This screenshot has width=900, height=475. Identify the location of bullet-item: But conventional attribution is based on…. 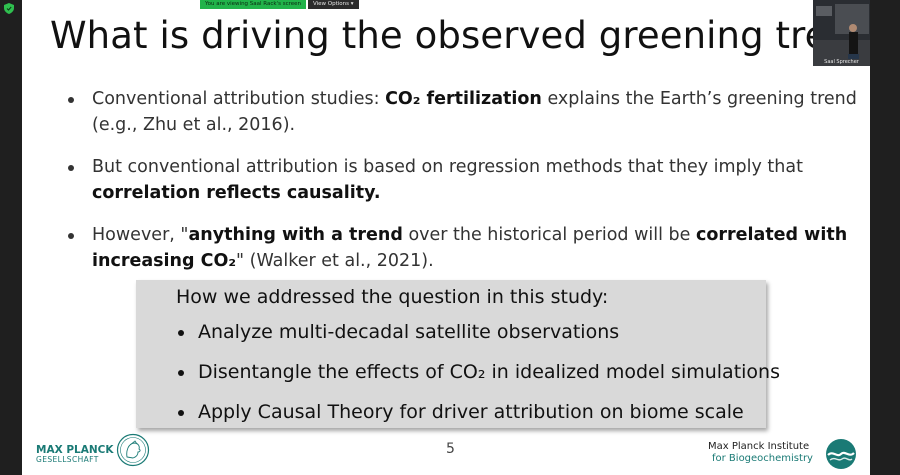
(463, 180).